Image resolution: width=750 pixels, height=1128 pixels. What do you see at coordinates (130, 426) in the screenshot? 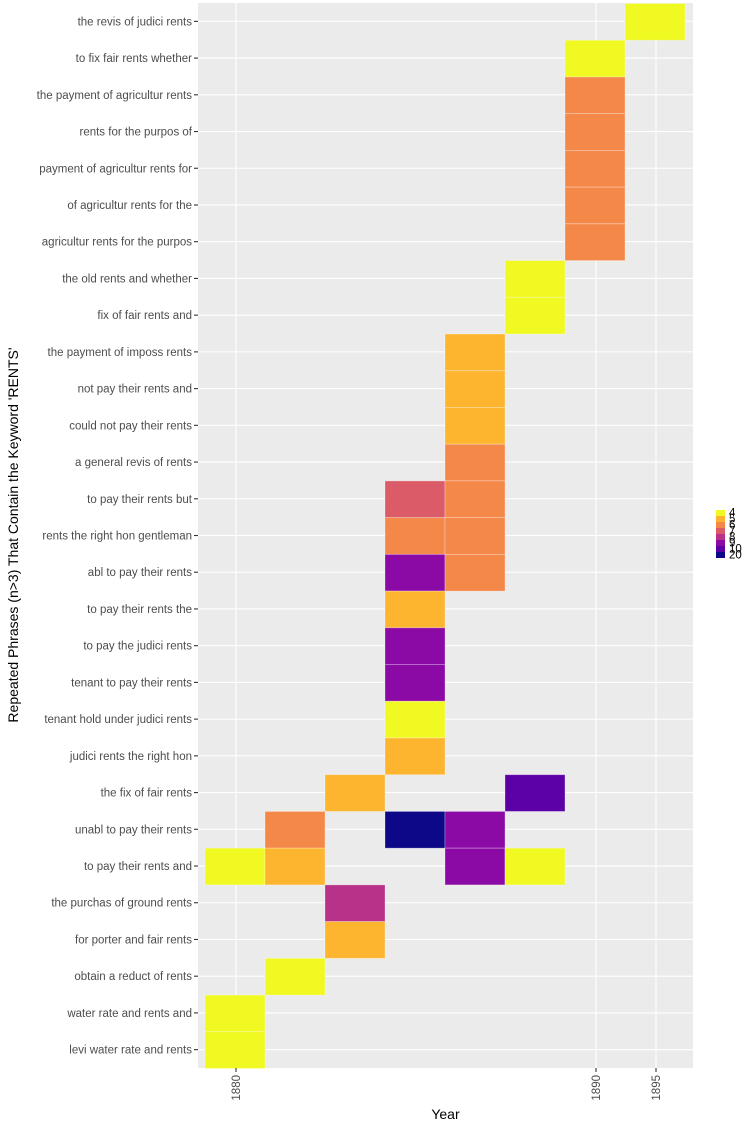
I see `y-tick-label: could not pay their rents` at bounding box center [130, 426].